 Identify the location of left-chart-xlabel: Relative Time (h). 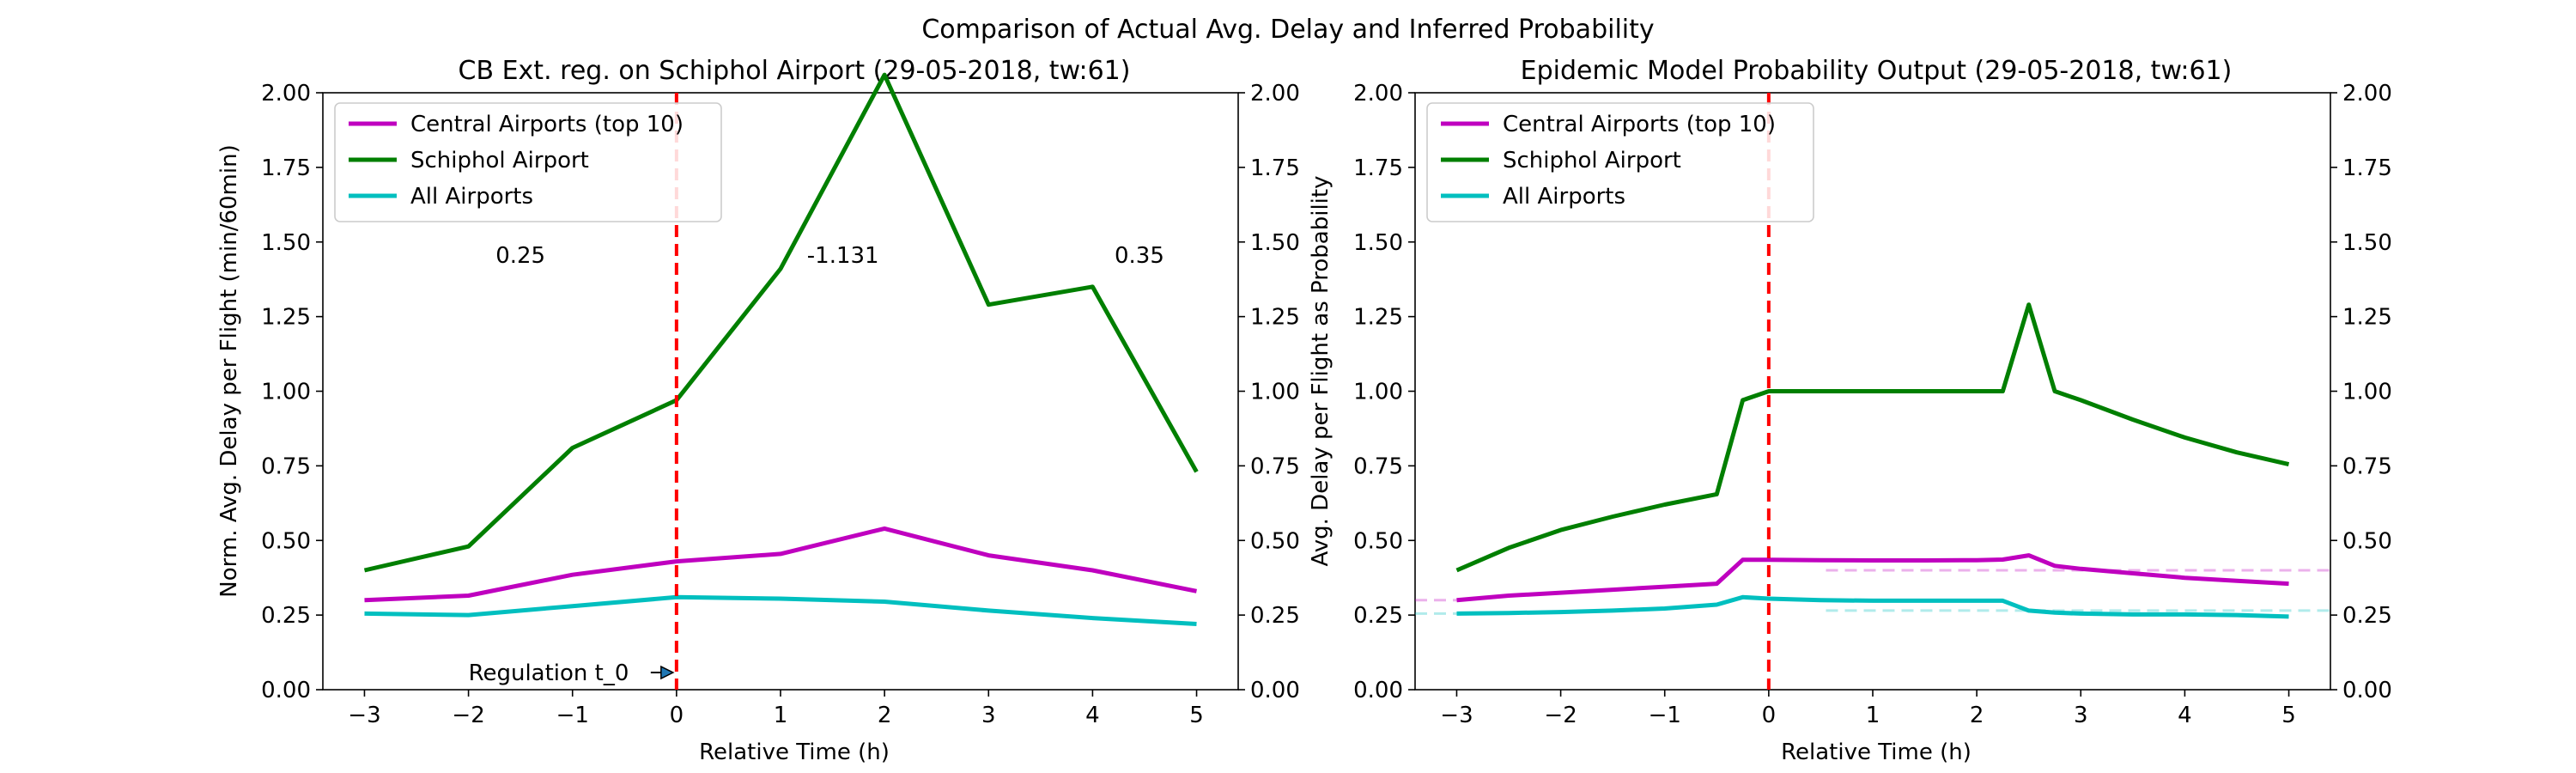
(794, 752).